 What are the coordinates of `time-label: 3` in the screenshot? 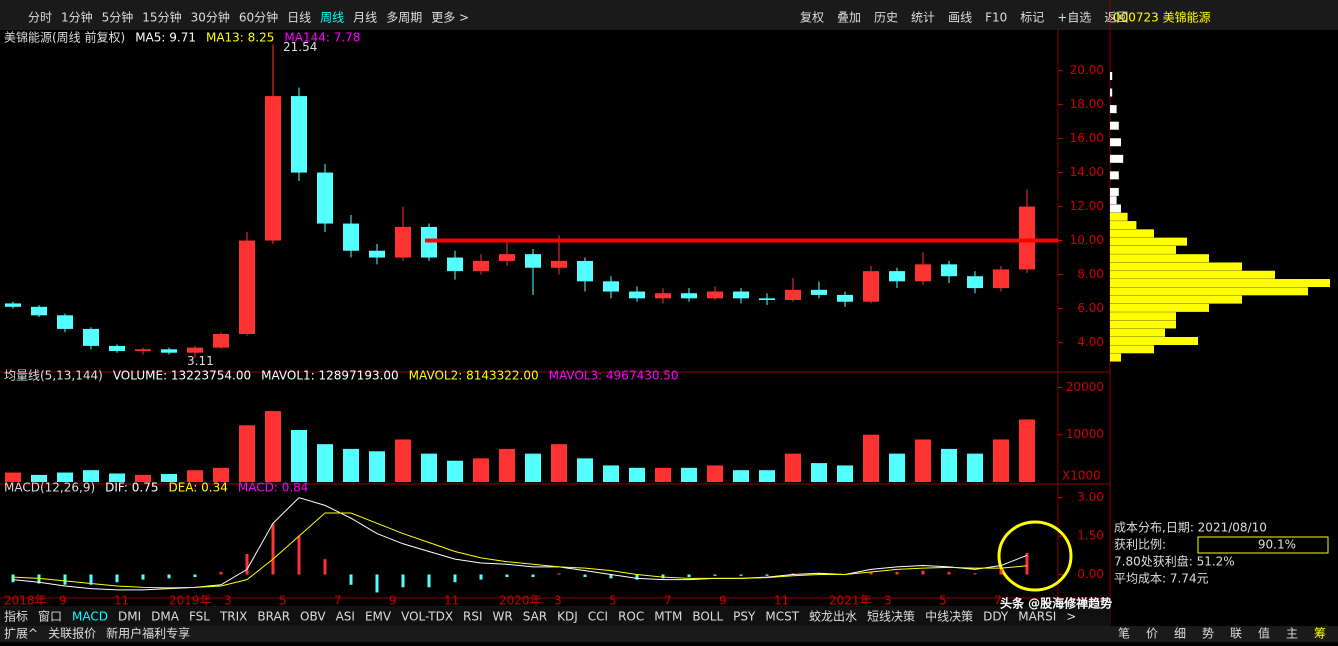 It's located at (228, 601).